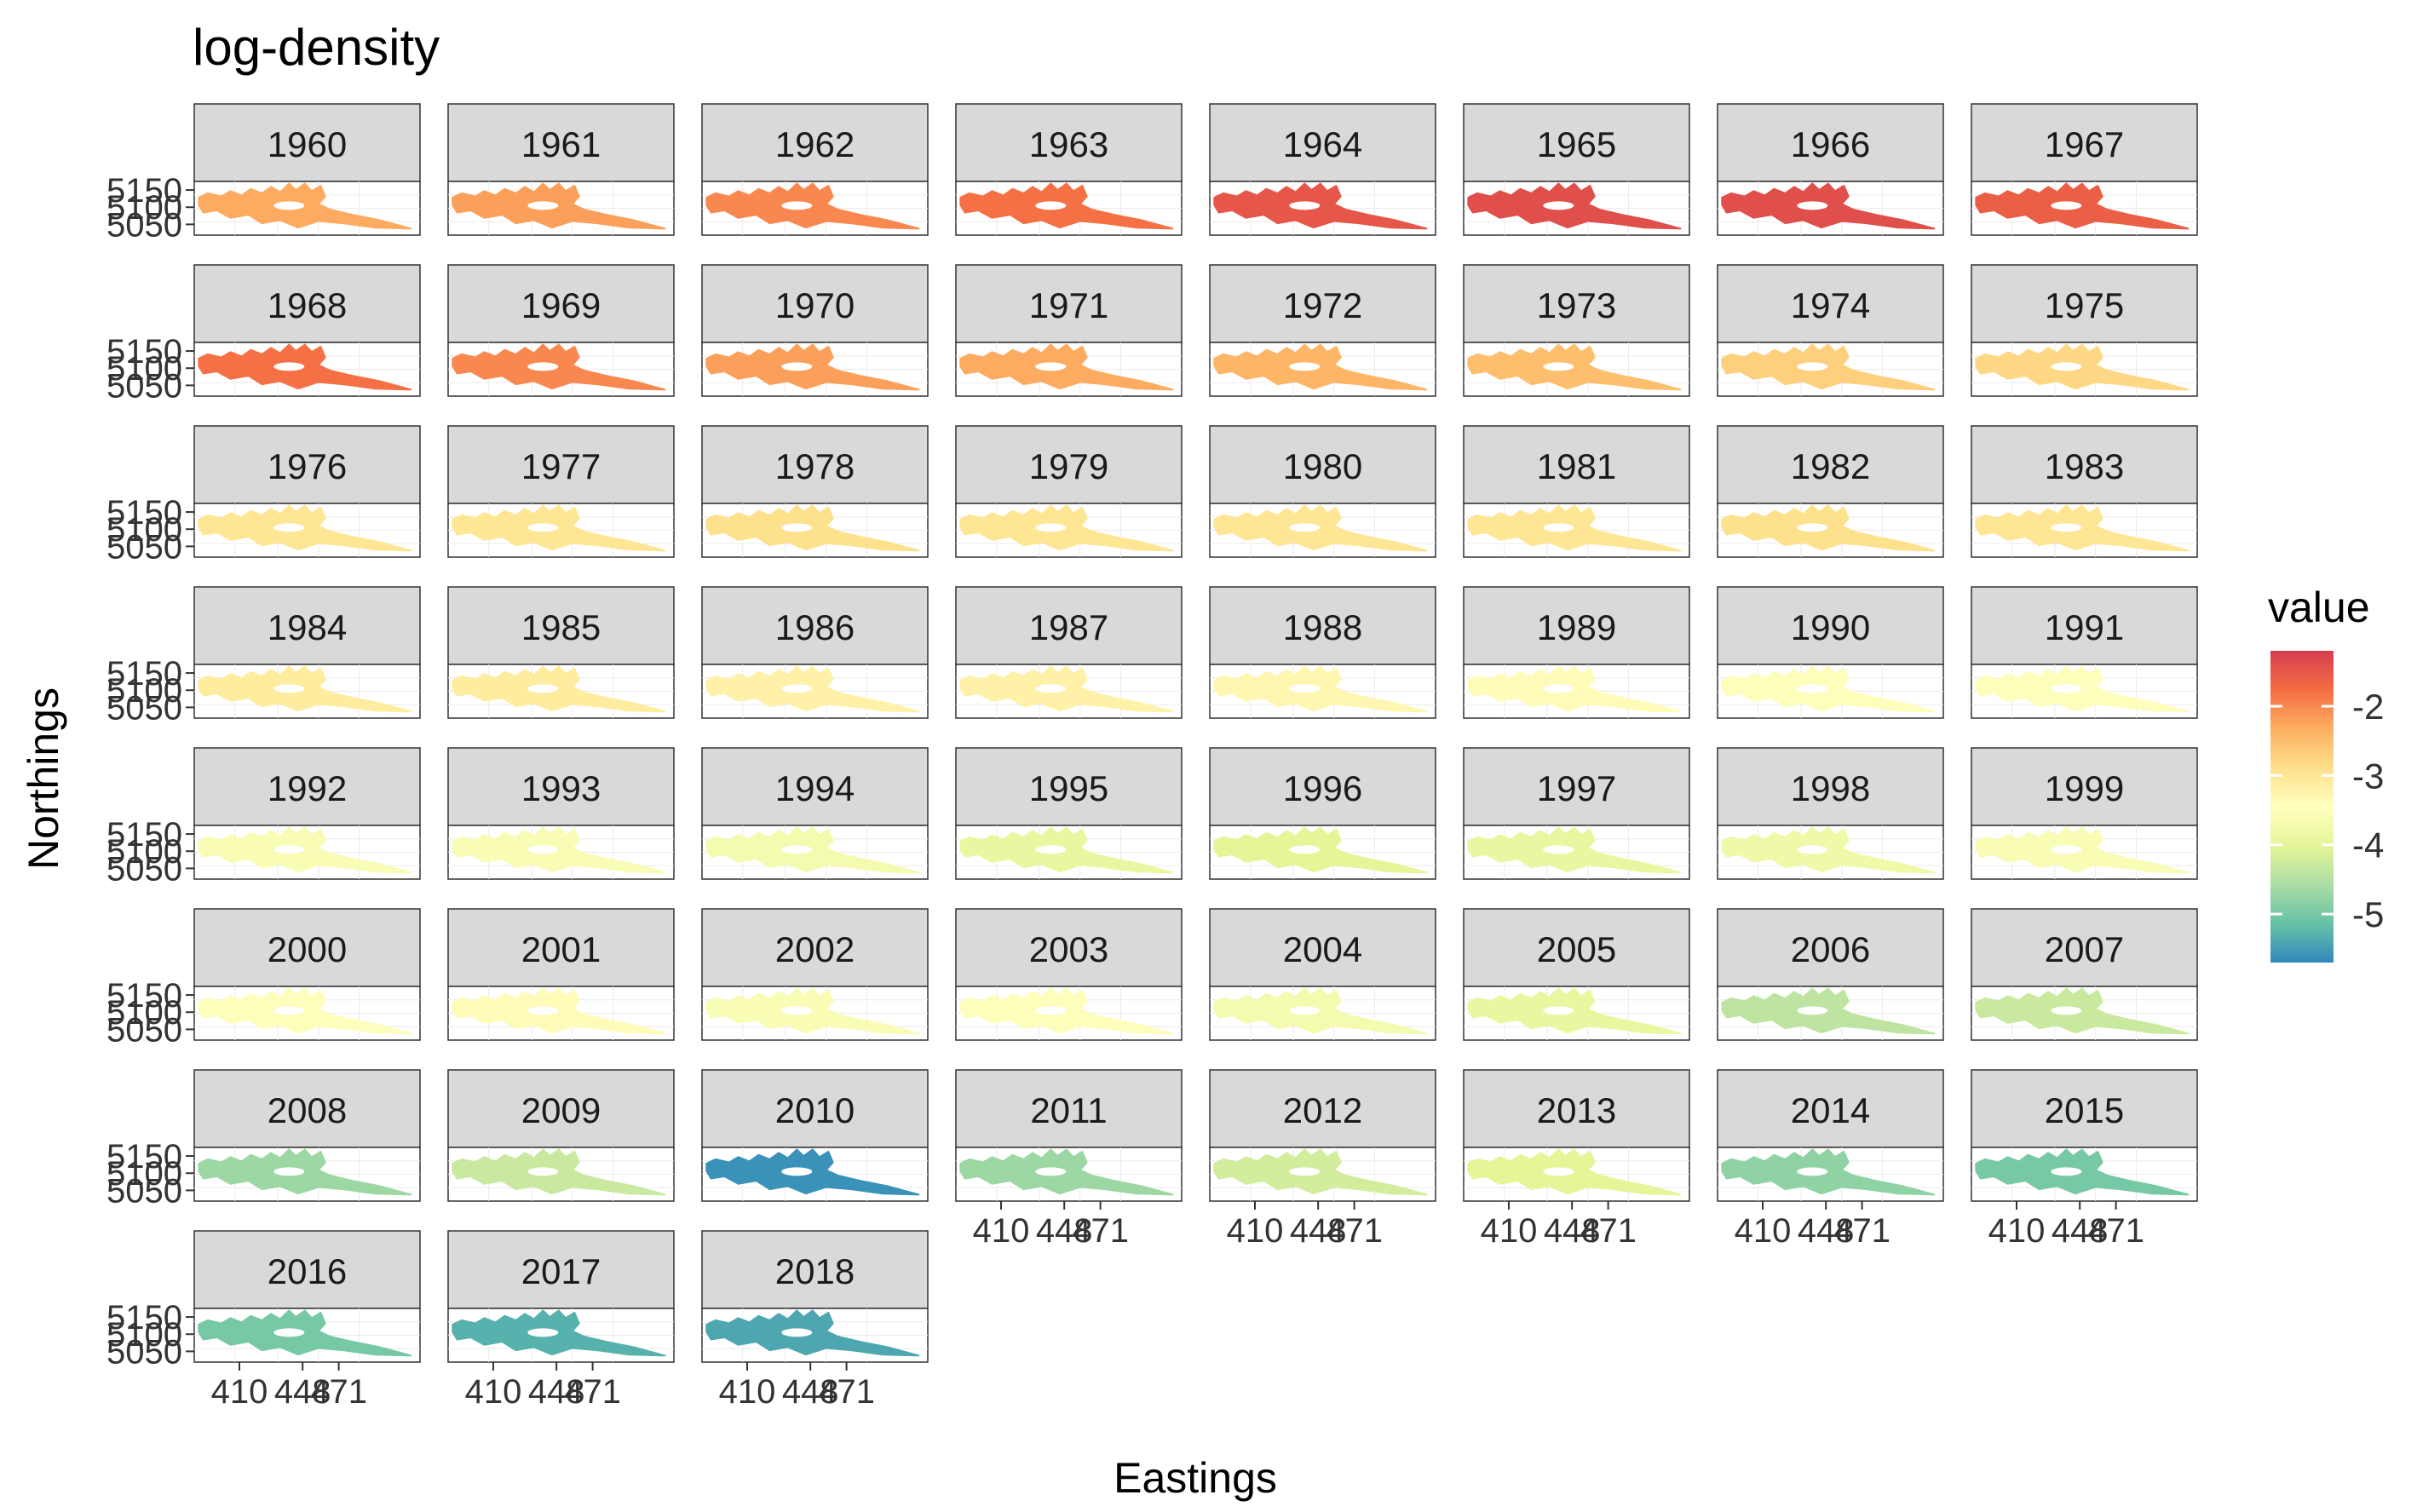 The image size is (2417, 1512). Describe the element at coordinates (307, 1271) in the screenshot. I see `facet-year-label: 2016` at that location.